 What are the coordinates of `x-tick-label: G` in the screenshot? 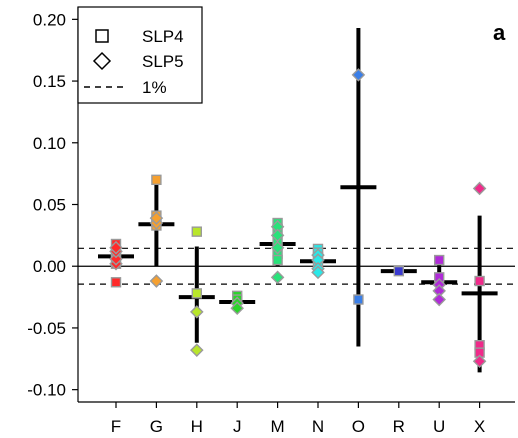 It's located at (156, 426).